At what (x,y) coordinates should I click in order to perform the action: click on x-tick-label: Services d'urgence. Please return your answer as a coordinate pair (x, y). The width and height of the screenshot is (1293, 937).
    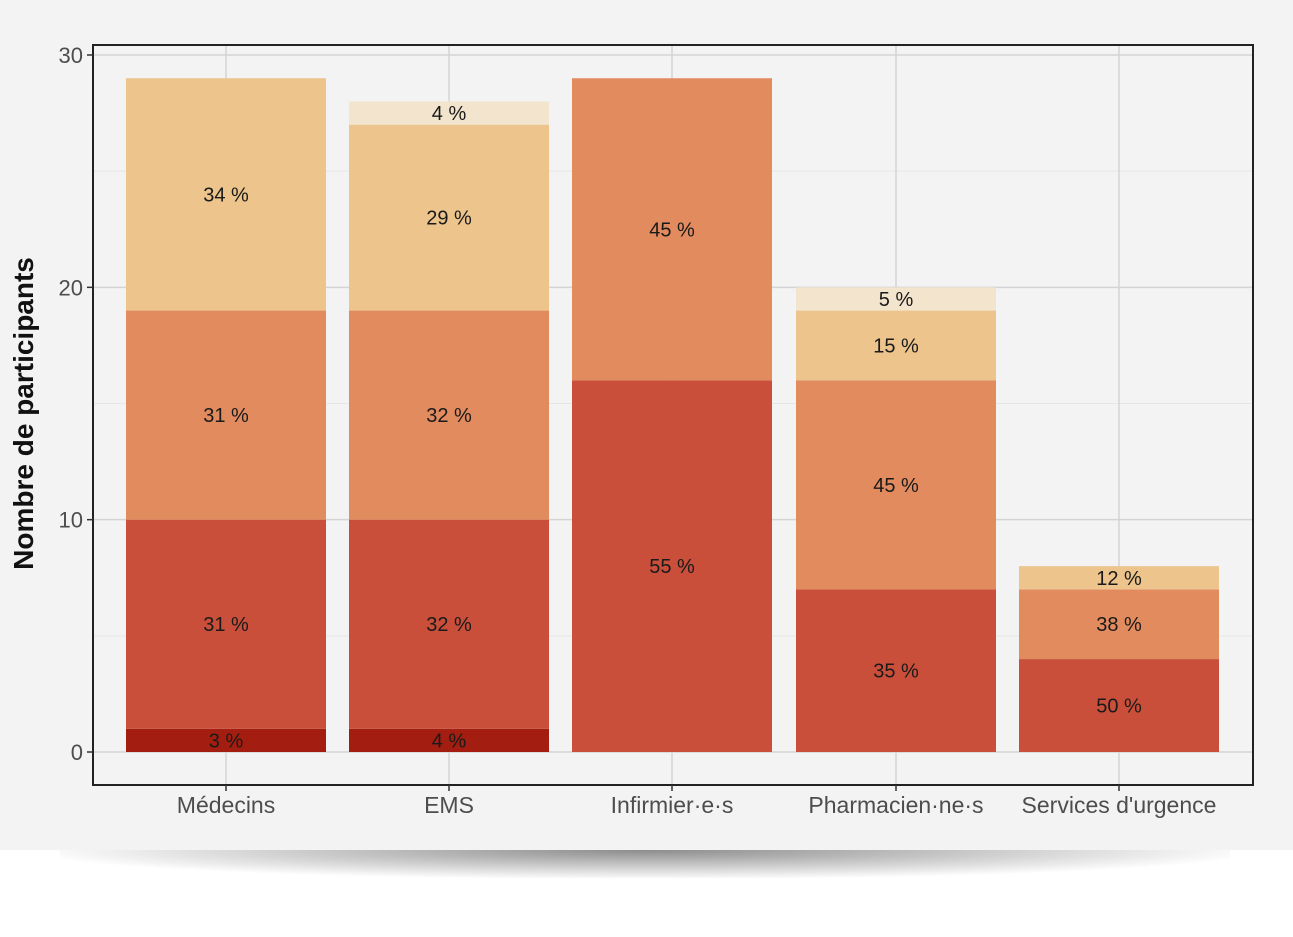
    Looking at the image, I should click on (1119, 805).